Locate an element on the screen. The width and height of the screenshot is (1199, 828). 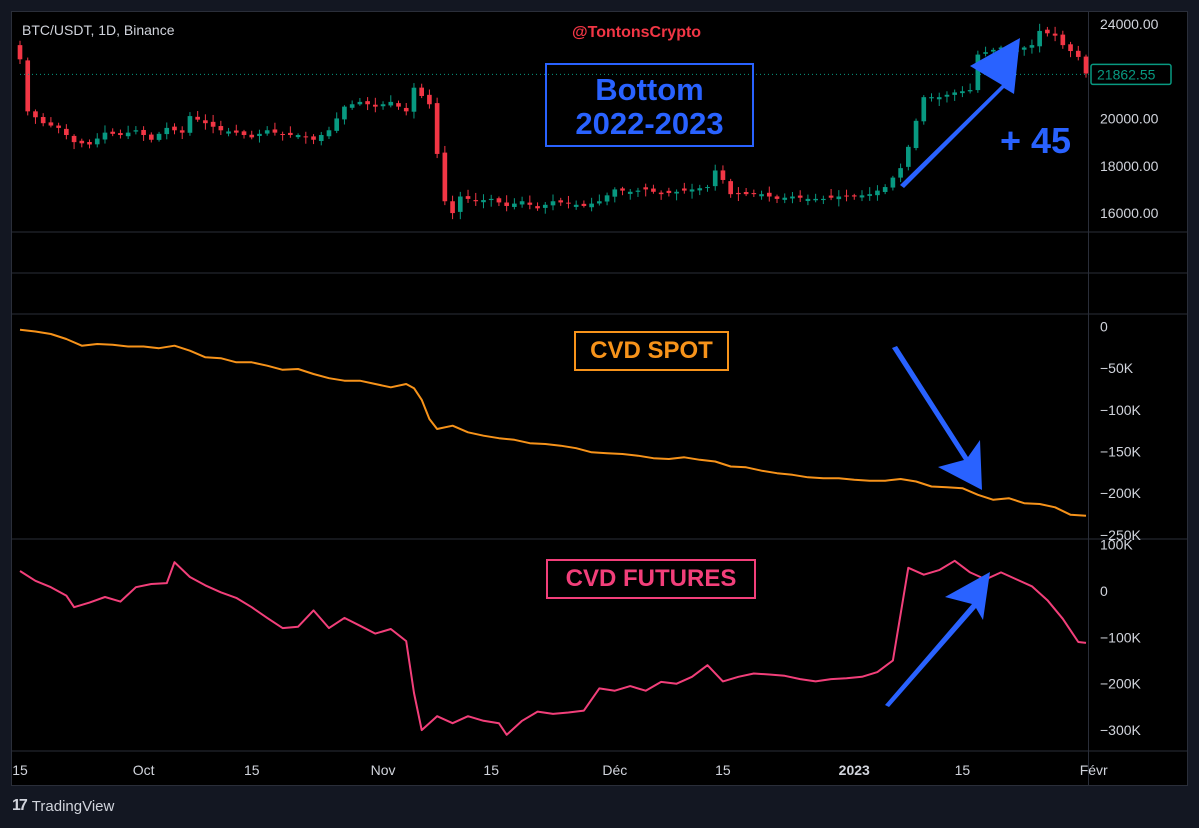
cvd-spot-tick-label: −50K is located at coordinates (1117, 368).